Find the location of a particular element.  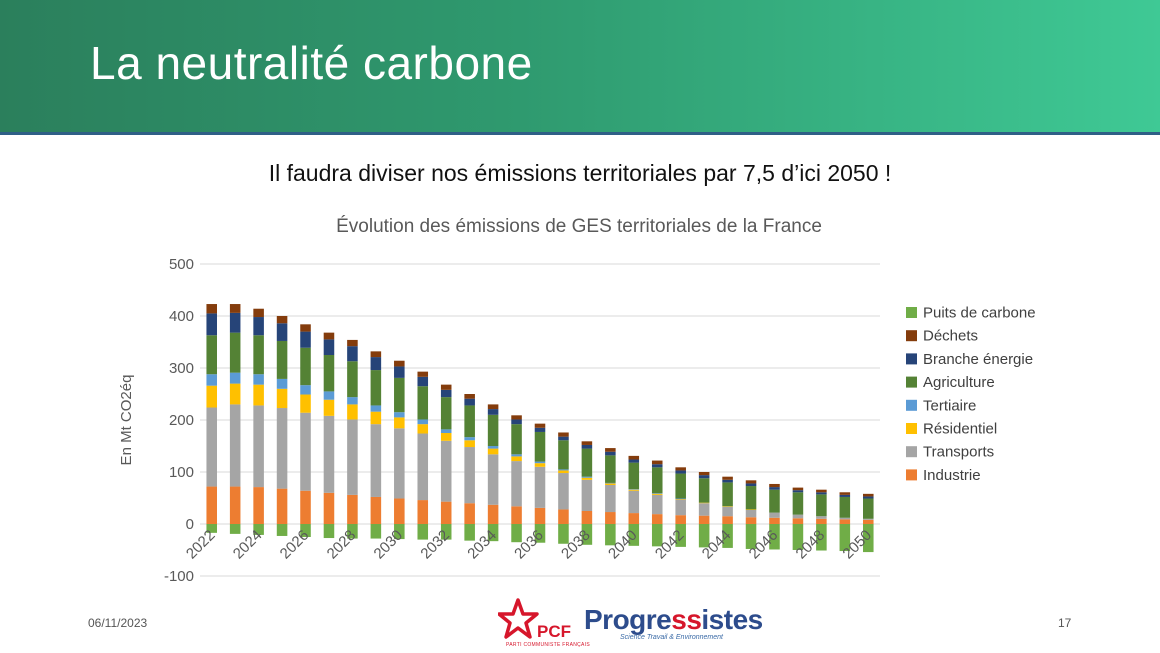

y-tick-label: -100 is located at coordinates (179, 576).